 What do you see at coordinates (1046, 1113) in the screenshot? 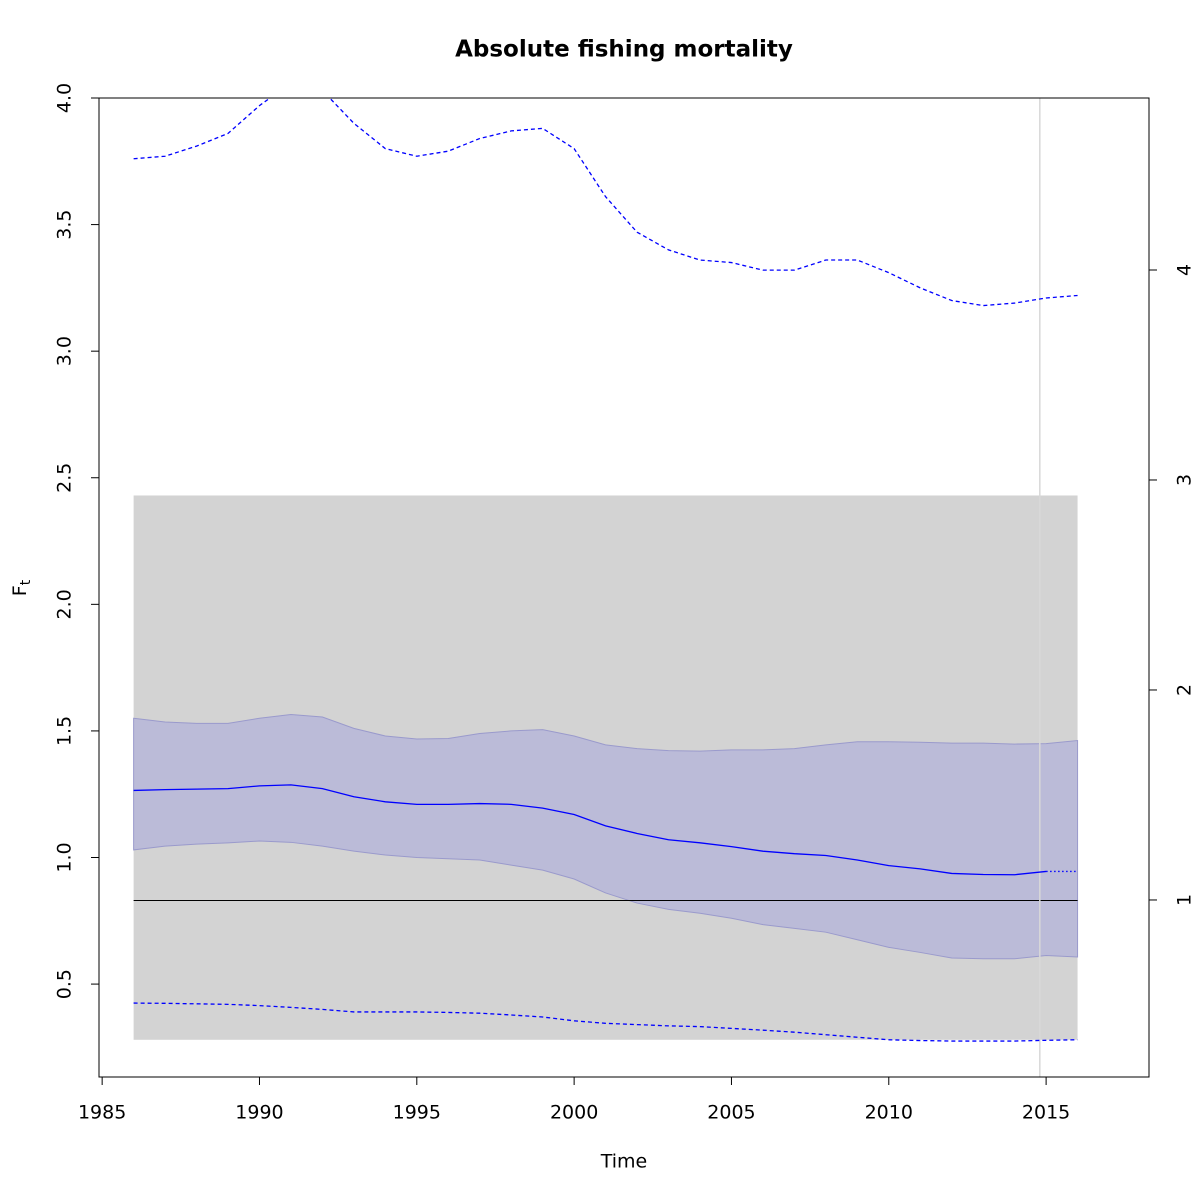
I see `x-tick-label: 2015` at bounding box center [1046, 1113].